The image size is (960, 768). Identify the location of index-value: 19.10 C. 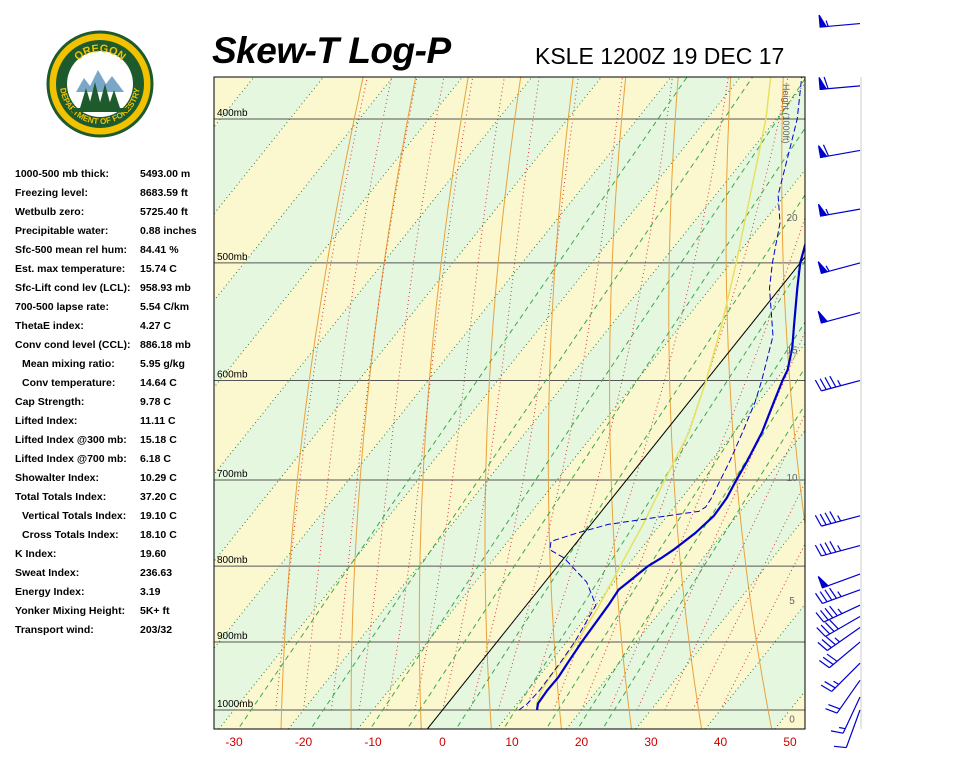
(158, 516).